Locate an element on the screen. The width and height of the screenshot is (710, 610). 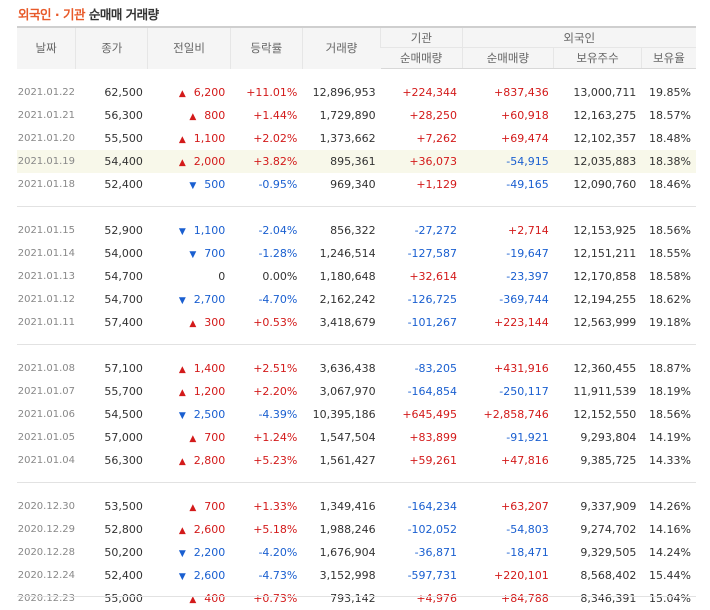
close-cell: 56,300 is located at coordinates (112, 460).